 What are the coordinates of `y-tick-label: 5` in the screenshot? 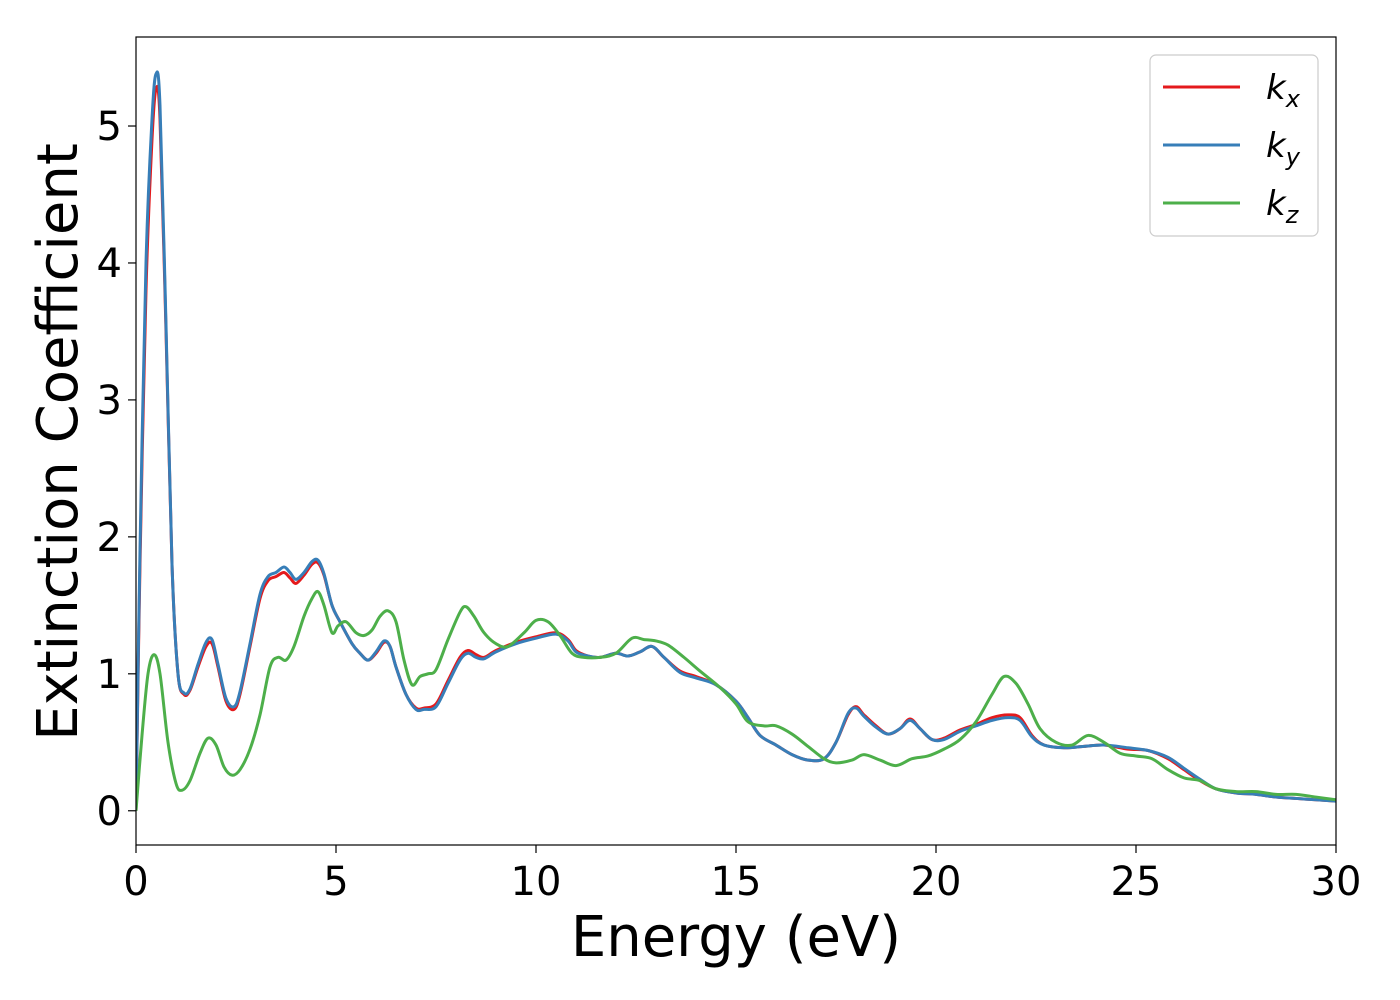 It's located at (109, 127).